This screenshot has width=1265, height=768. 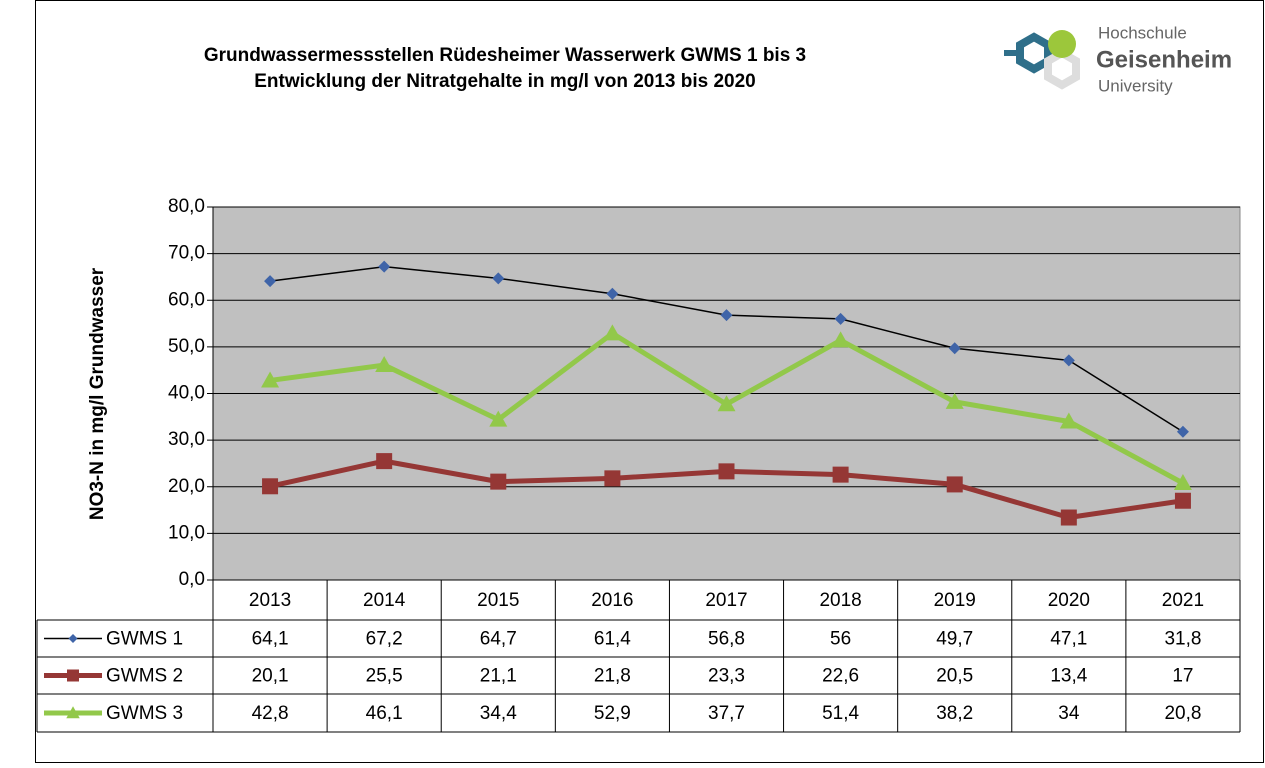 I want to click on table-value: 51,4, so click(x=840, y=713).